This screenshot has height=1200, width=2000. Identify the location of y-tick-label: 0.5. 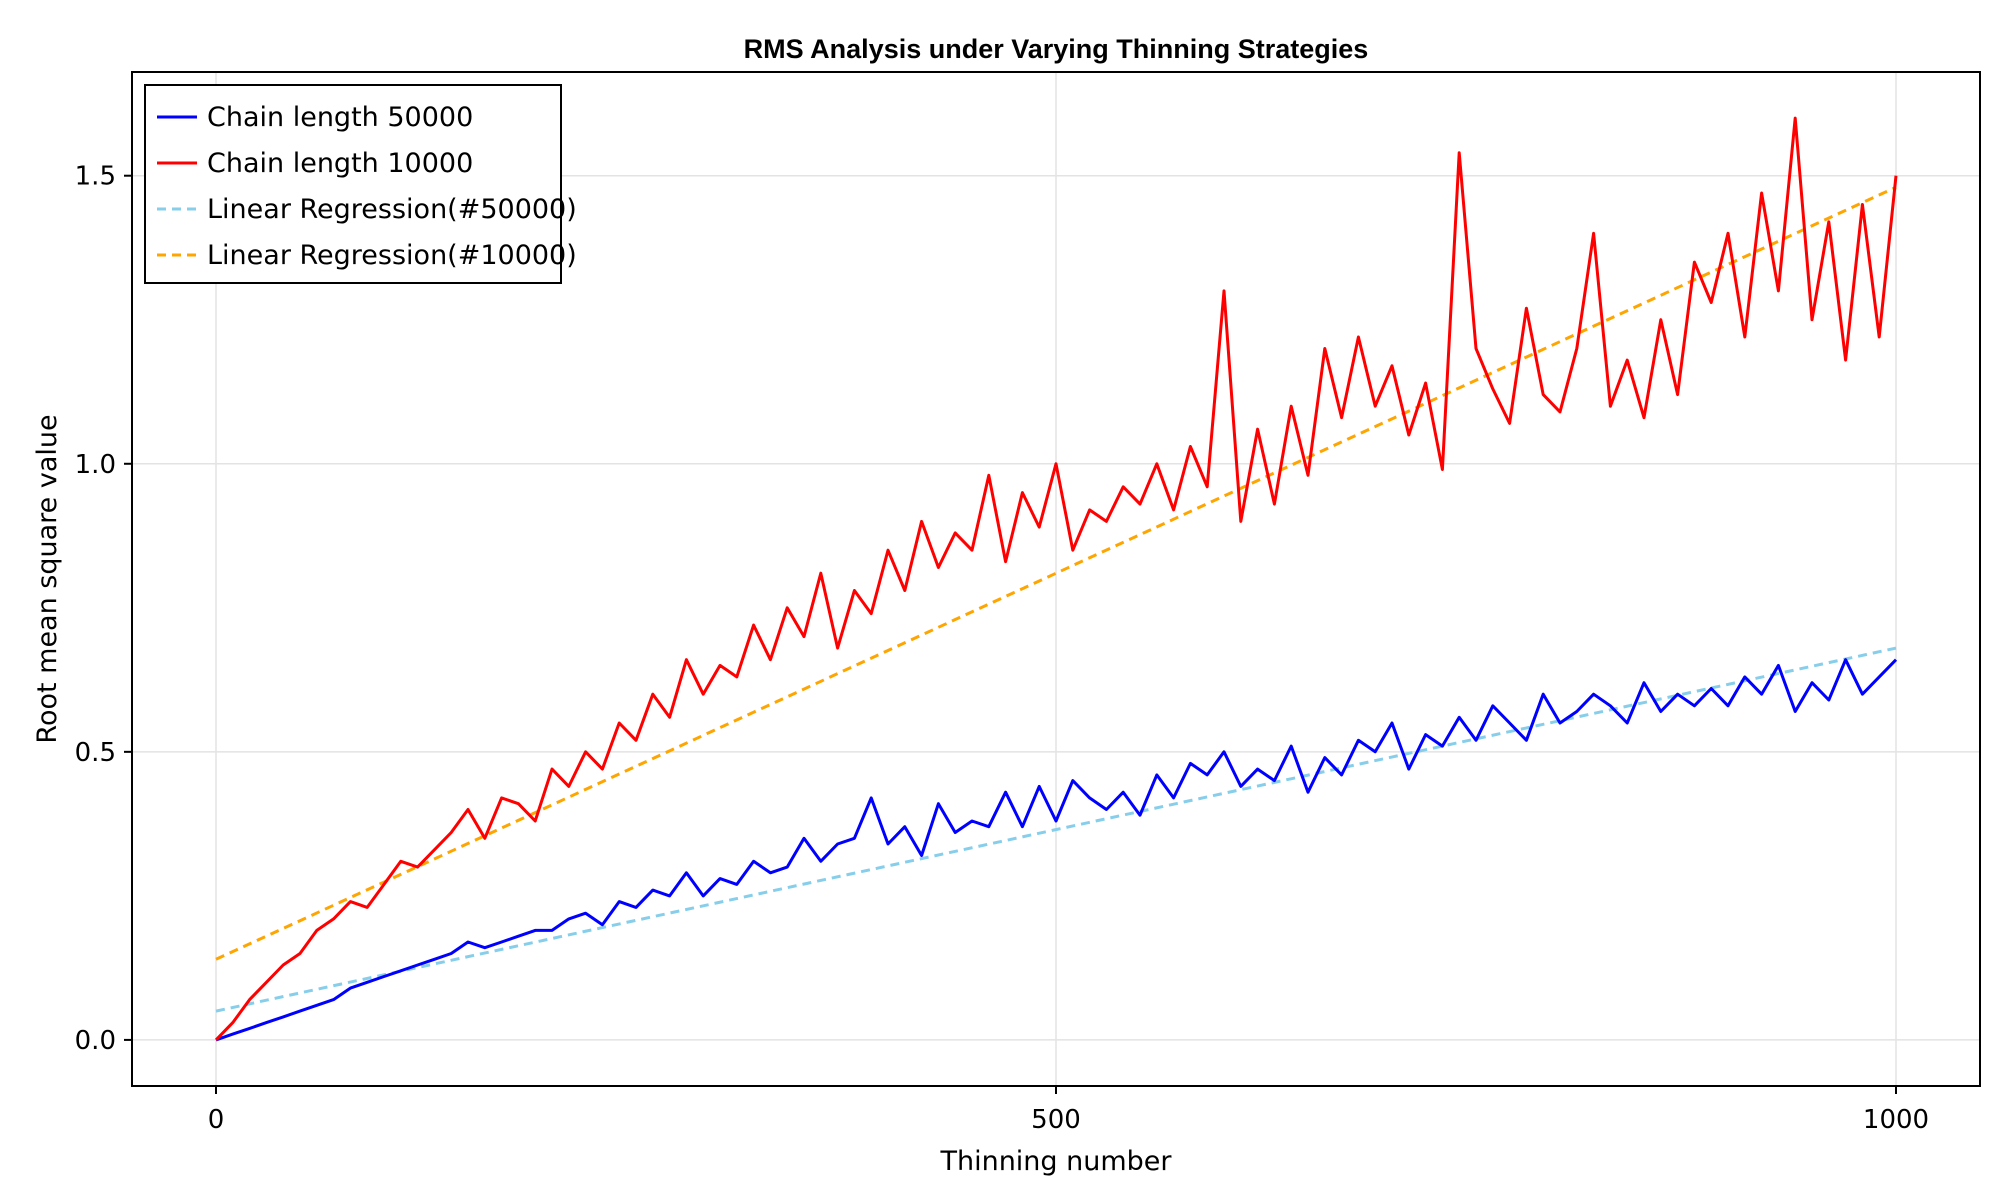
(95, 753).